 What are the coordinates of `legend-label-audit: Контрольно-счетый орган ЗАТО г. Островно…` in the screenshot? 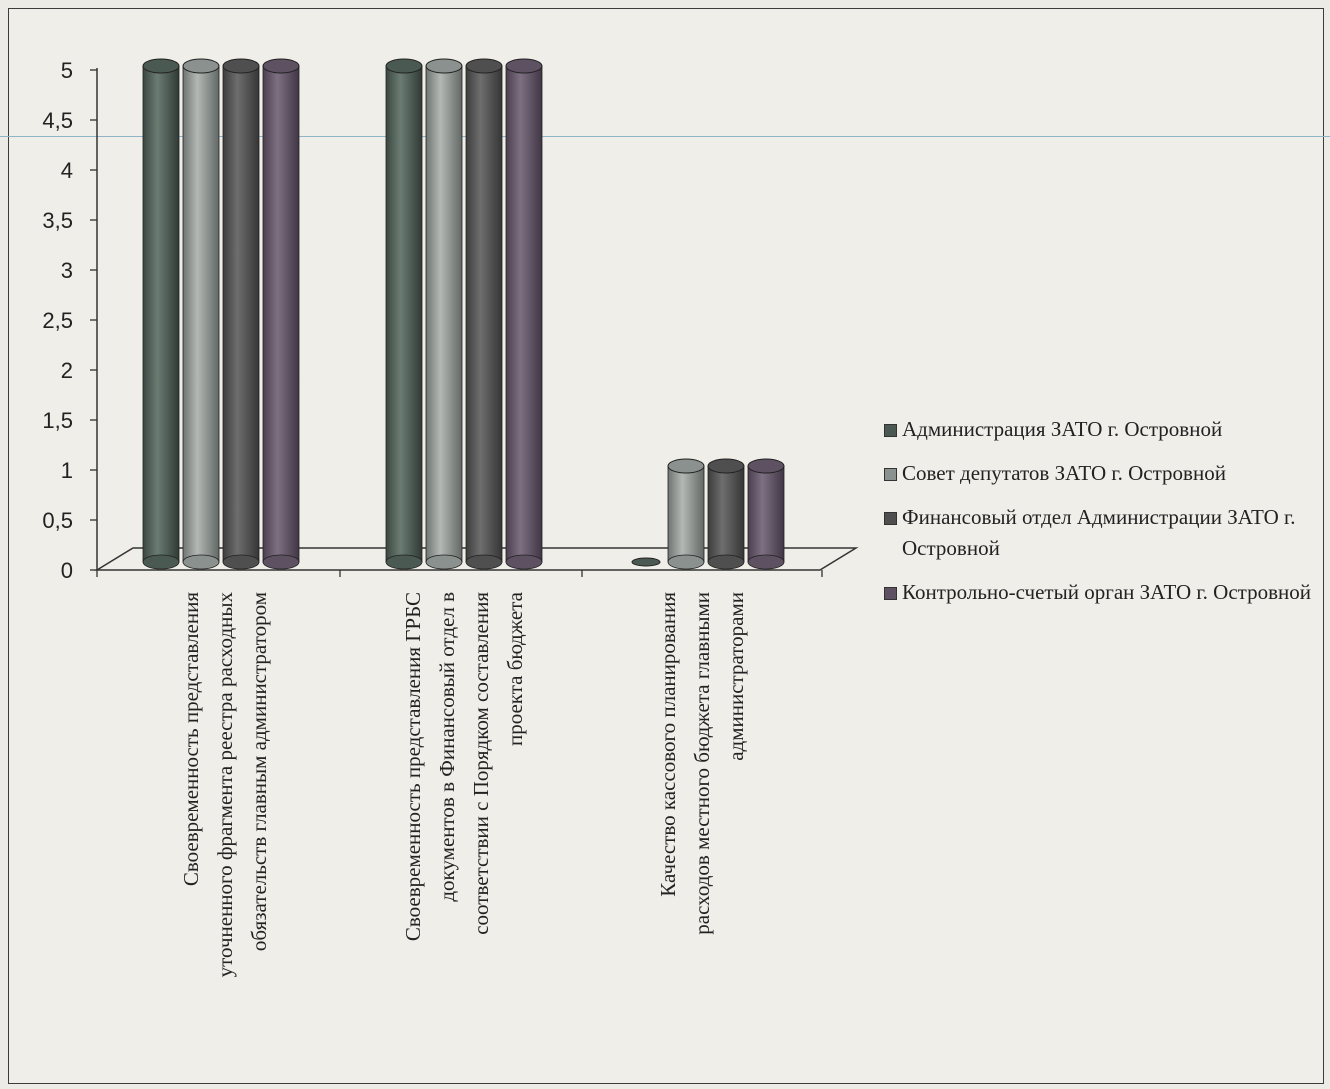 It's located at (1106, 592).